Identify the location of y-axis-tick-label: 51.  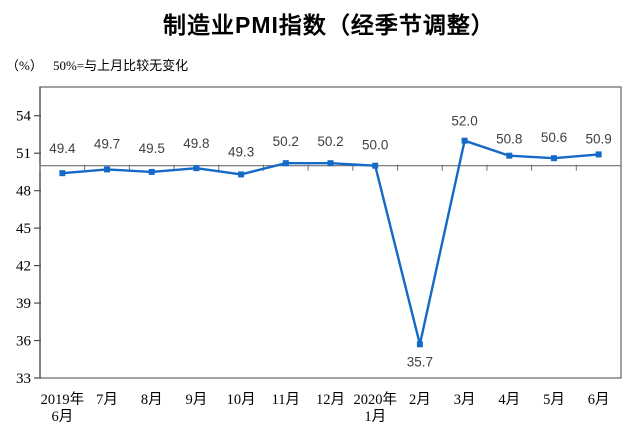
(23, 154).